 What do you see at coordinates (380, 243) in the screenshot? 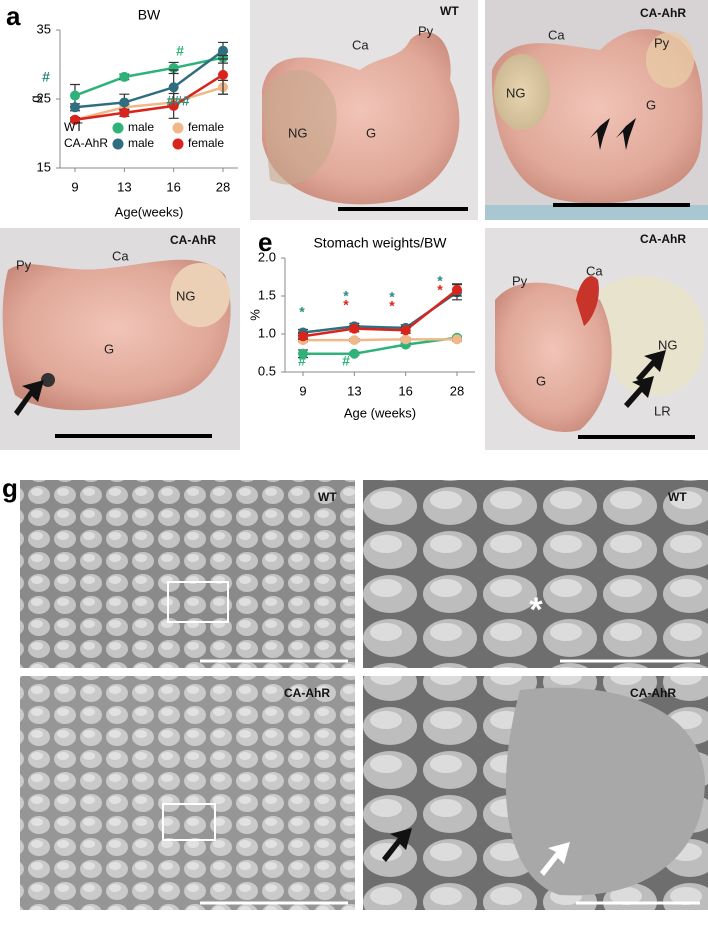
I see `chart-title: Stomach weights/BW` at bounding box center [380, 243].